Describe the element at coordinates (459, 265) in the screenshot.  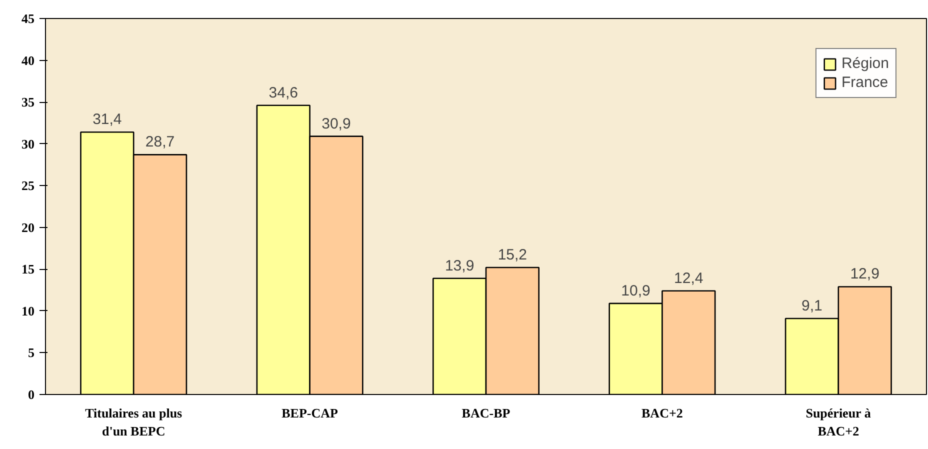
I see `data-label: 13,9` at that location.